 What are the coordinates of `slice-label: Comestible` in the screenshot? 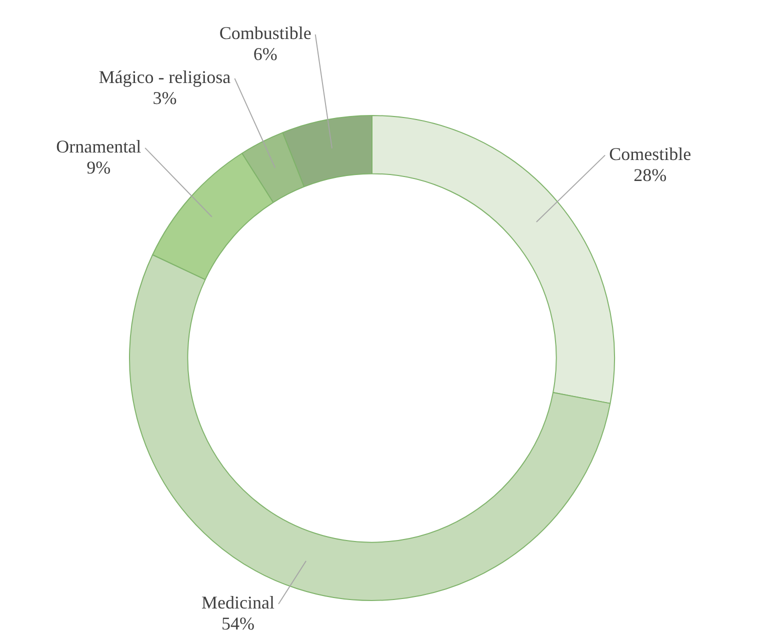 It's located at (650, 154).